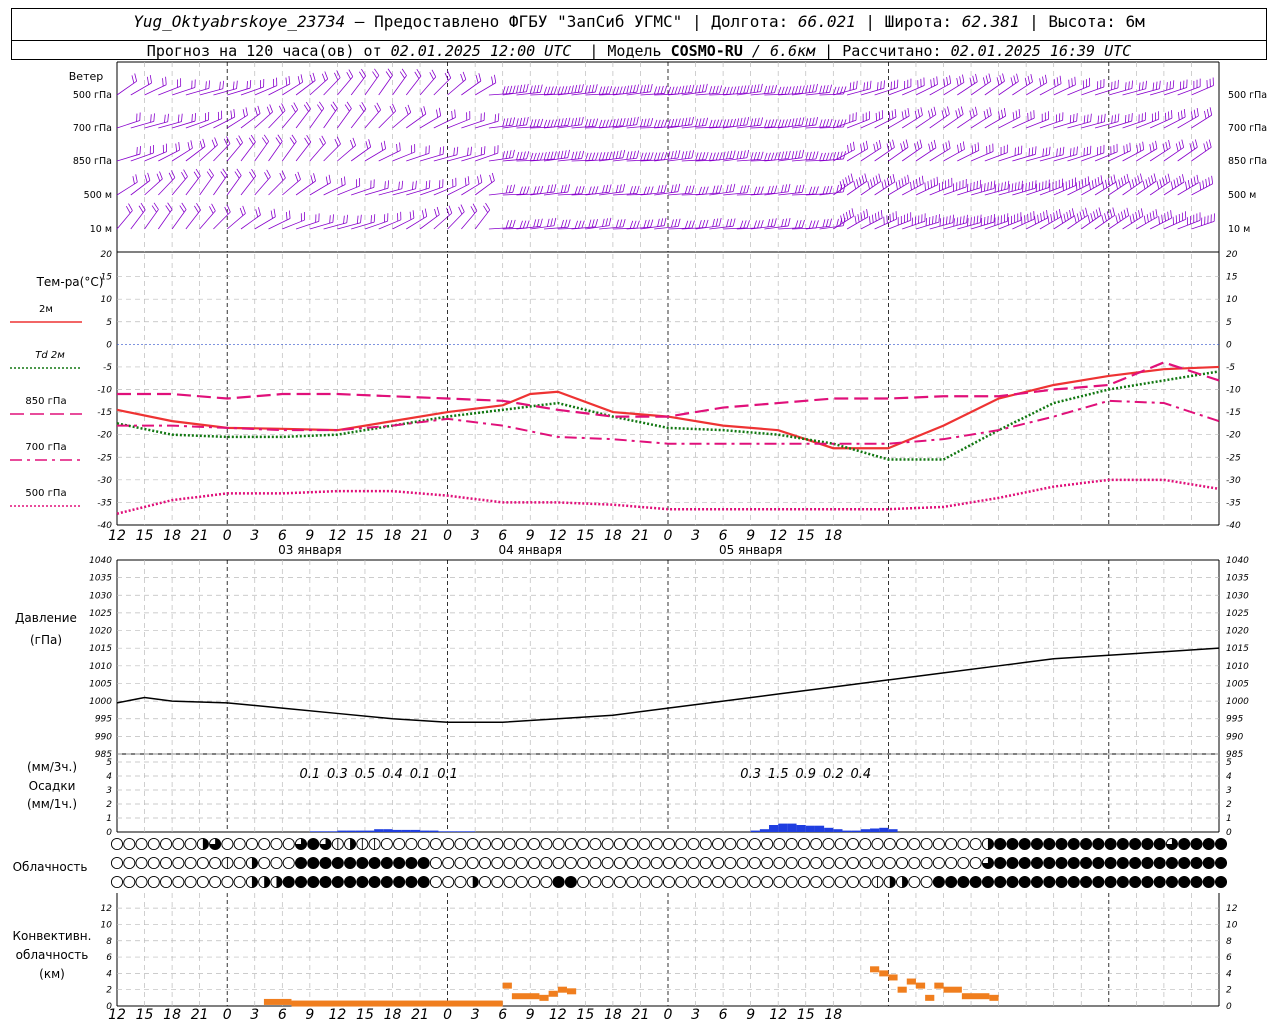 This screenshot has width=1280, height=1024. I want to click on hour-label: 3, so click(475, 536).